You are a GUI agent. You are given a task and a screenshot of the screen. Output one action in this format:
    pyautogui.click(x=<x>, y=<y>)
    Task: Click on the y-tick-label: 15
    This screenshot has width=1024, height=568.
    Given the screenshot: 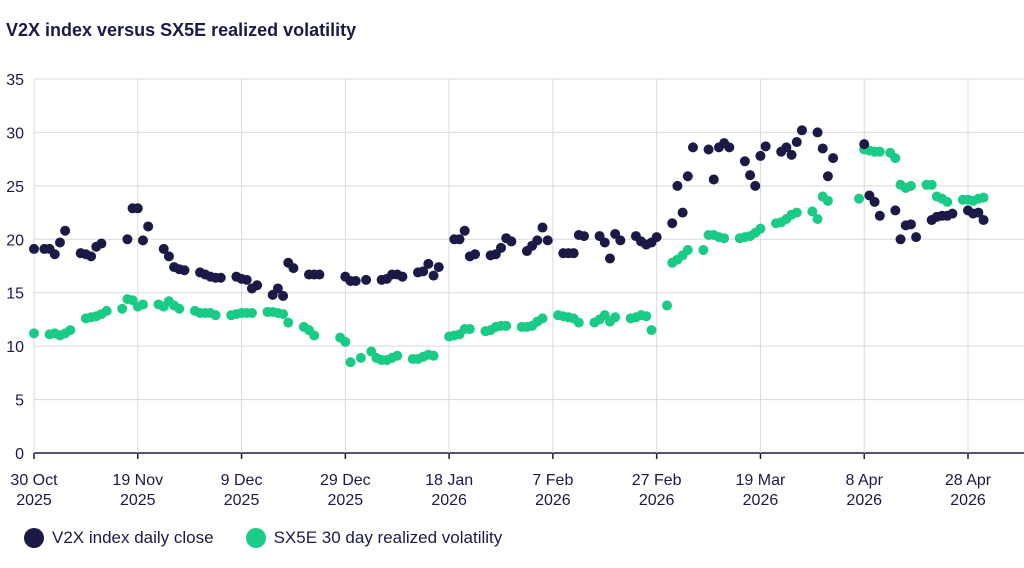 What is the action you would take?
    pyautogui.click(x=15, y=294)
    